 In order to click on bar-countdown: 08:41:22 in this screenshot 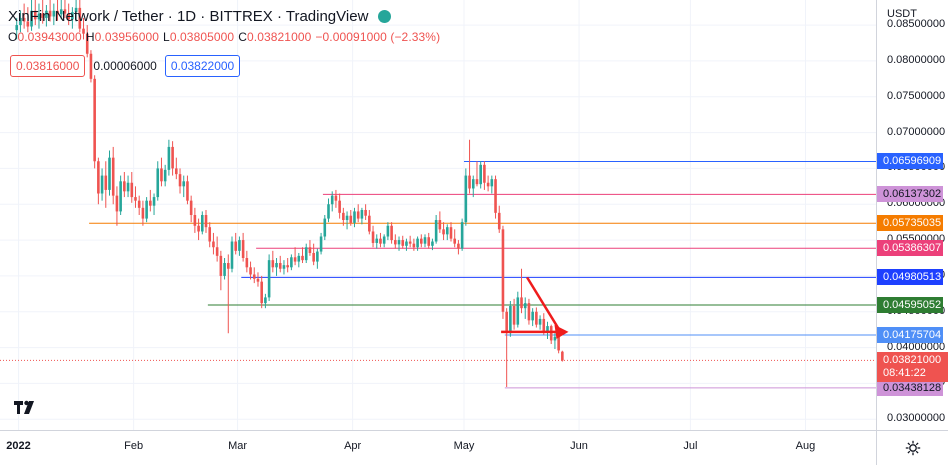, I will do `click(904, 373)`.